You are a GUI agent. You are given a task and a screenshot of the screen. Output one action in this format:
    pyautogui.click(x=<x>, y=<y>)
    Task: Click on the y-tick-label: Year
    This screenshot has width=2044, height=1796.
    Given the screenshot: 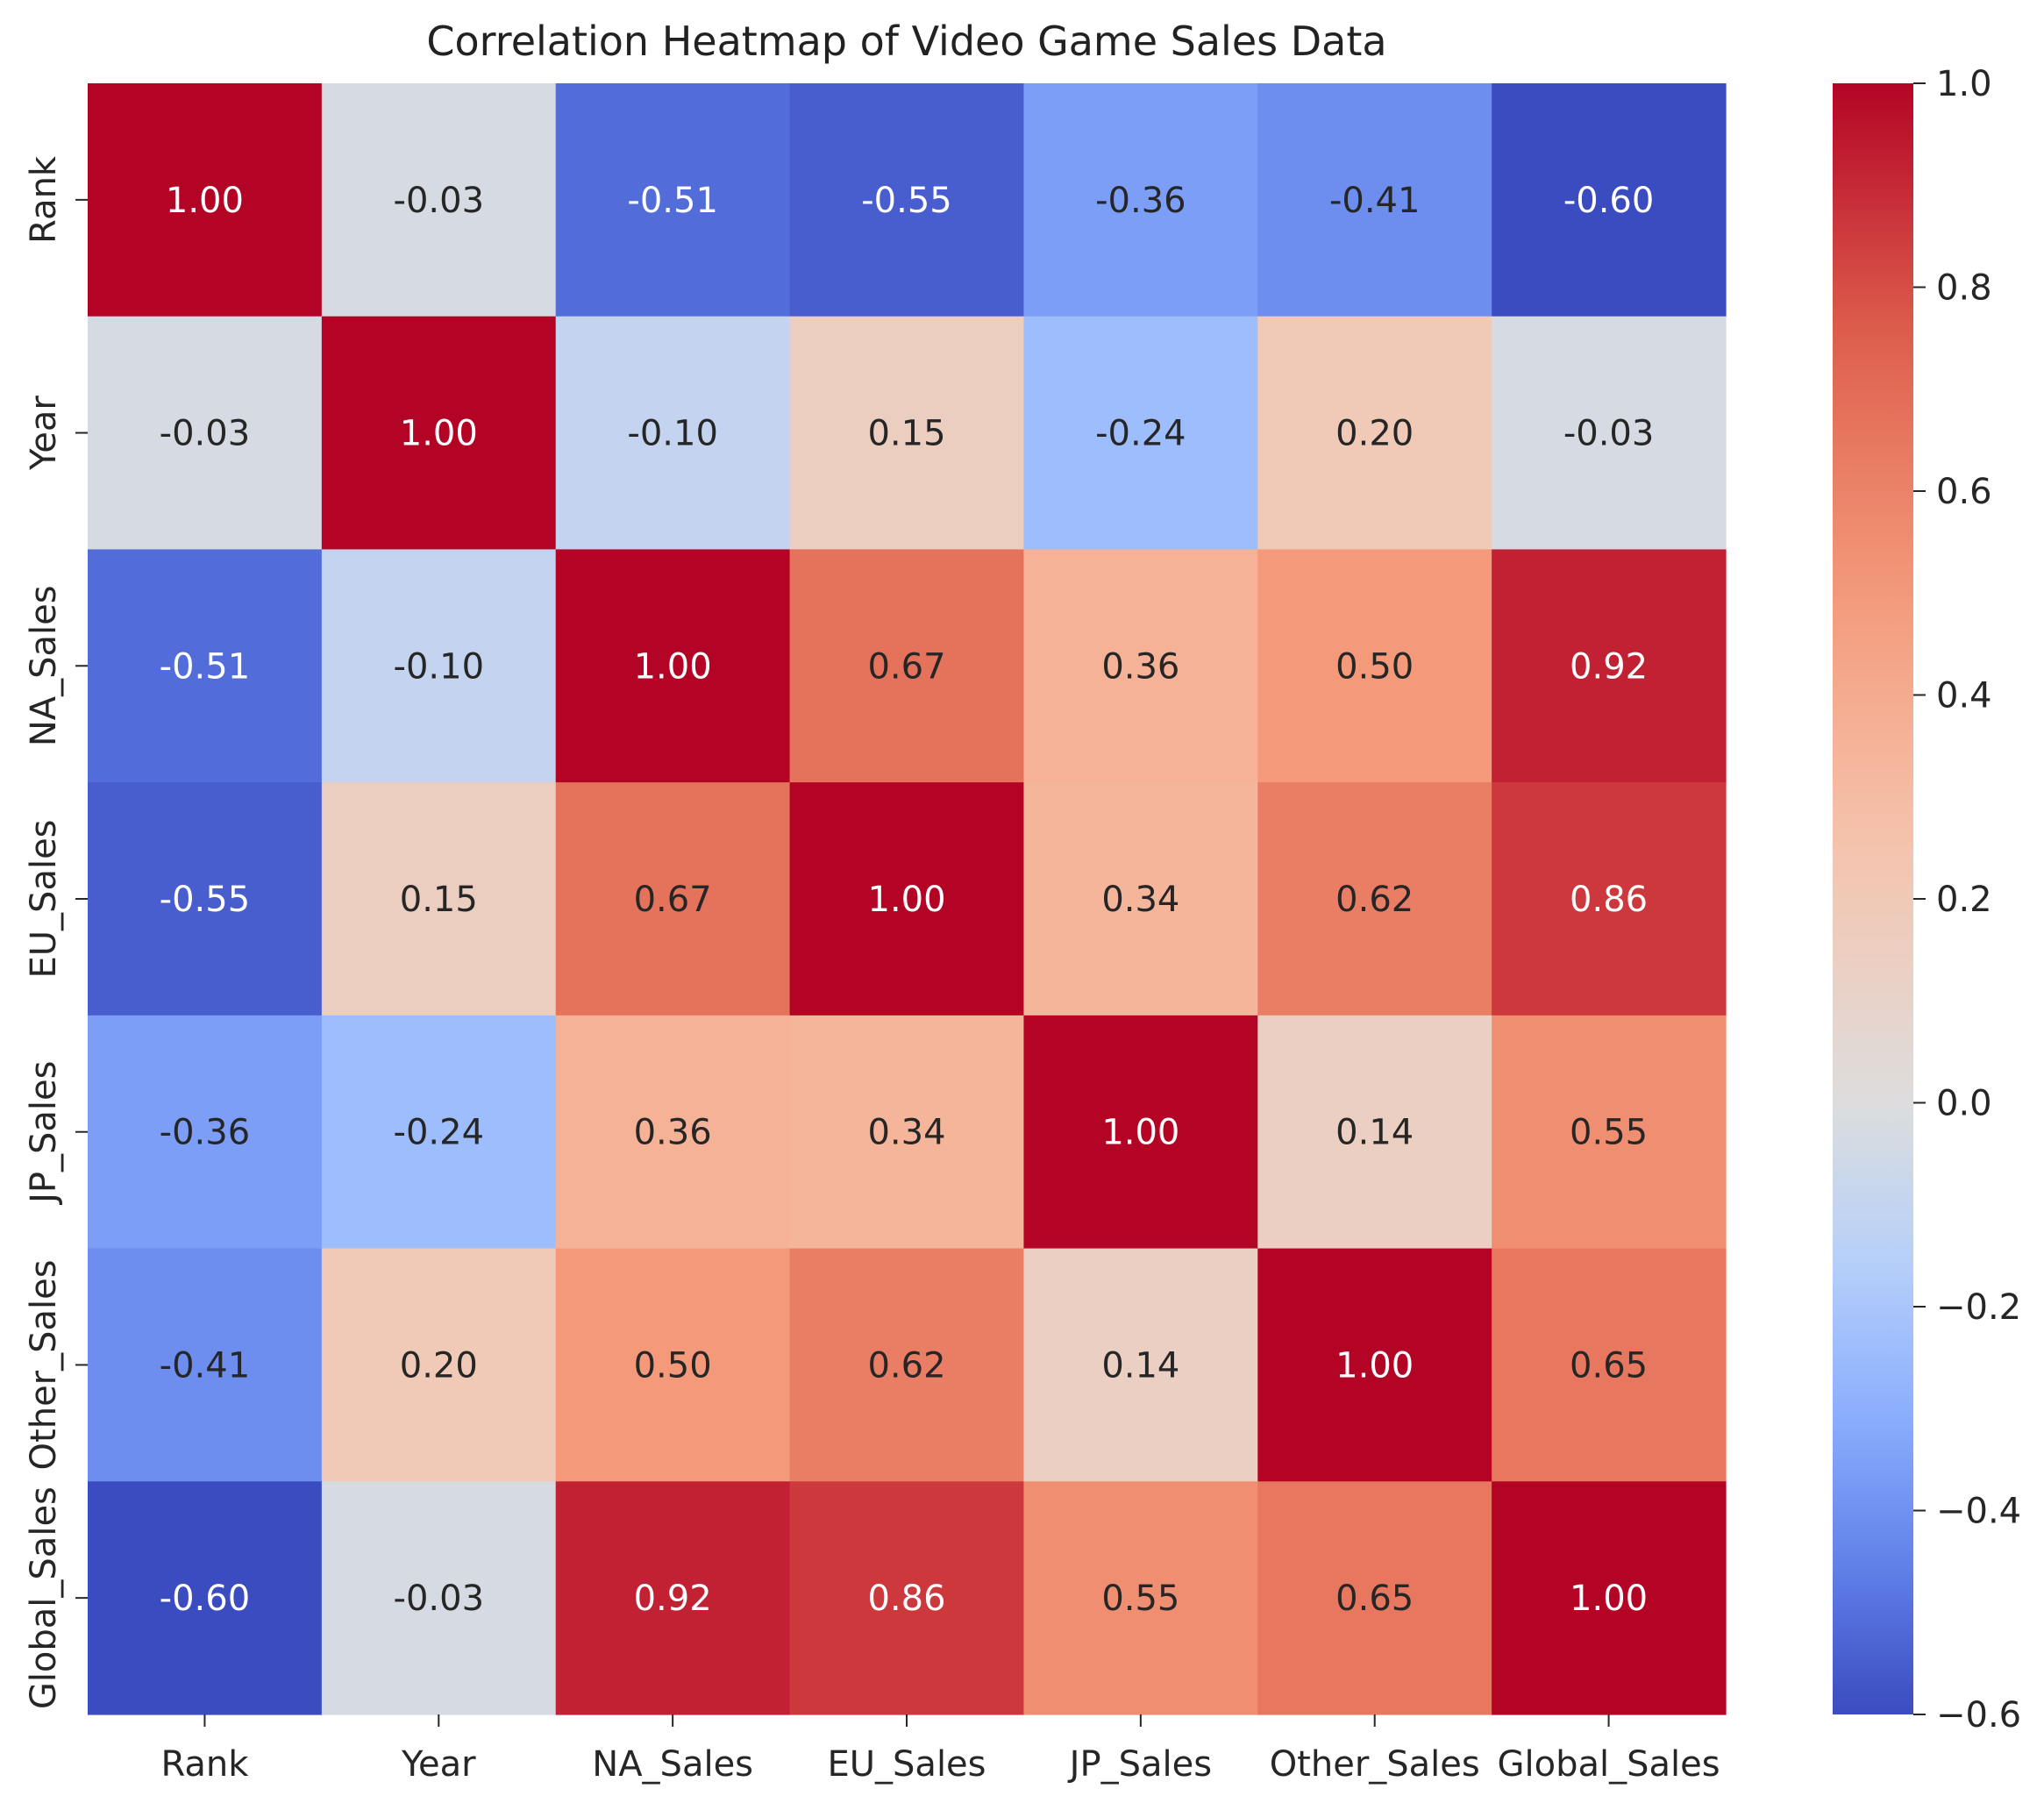 What is the action you would take?
    pyautogui.click(x=44, y=433)
    